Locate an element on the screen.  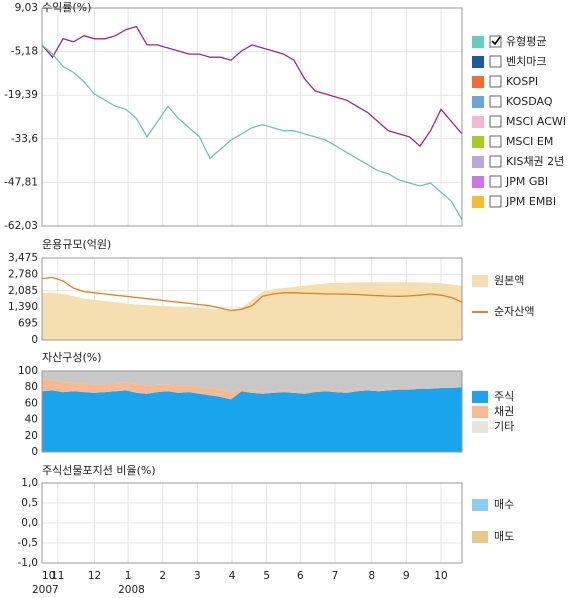
x-tick-label: 8 is located at coordinates (371, 576).